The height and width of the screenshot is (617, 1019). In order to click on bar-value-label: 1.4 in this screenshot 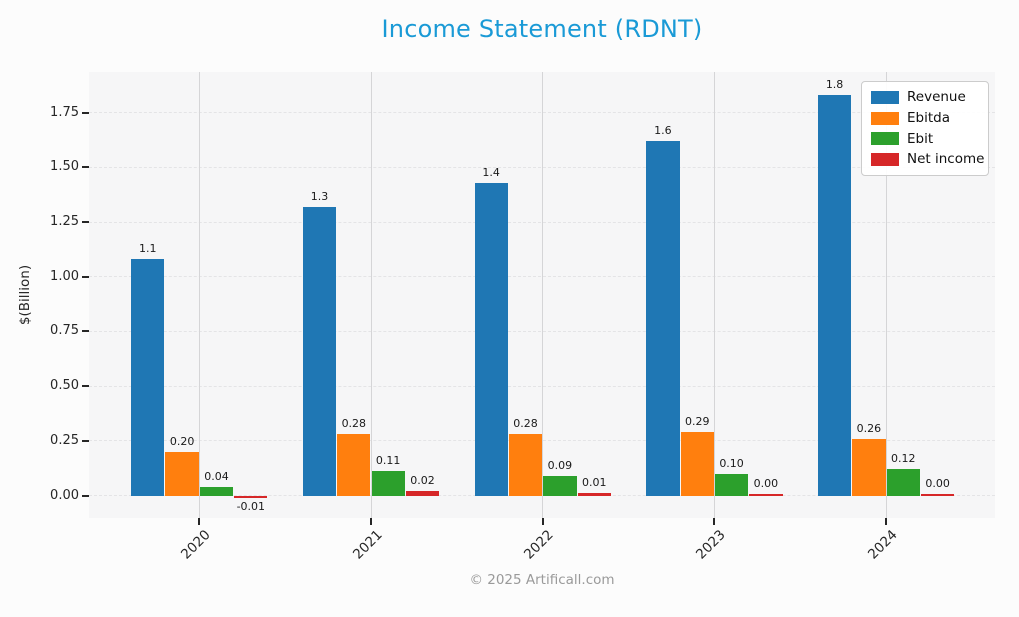, I will do `click(491, 172)`.